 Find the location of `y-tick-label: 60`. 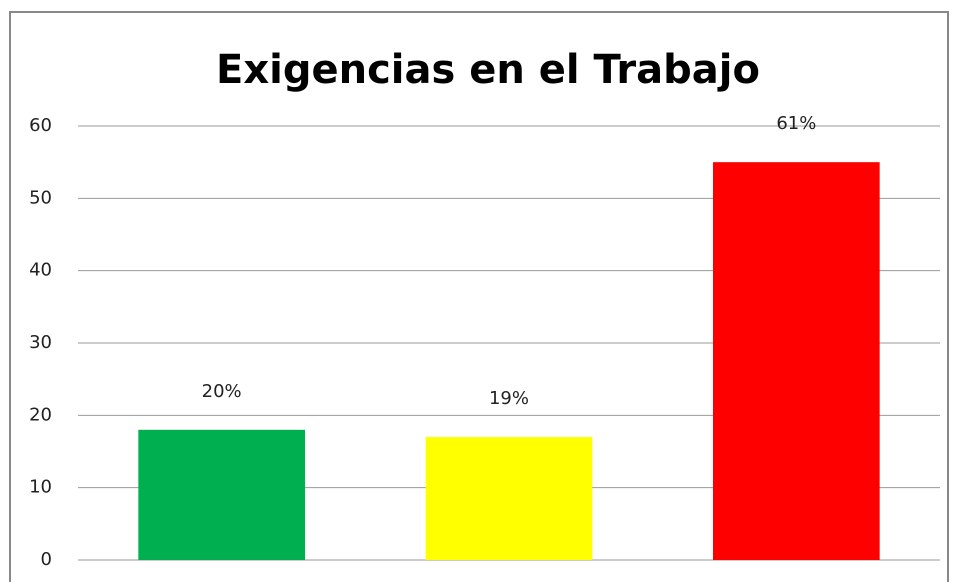

y-tick-label: 60 is located at coordinates (40, 125).